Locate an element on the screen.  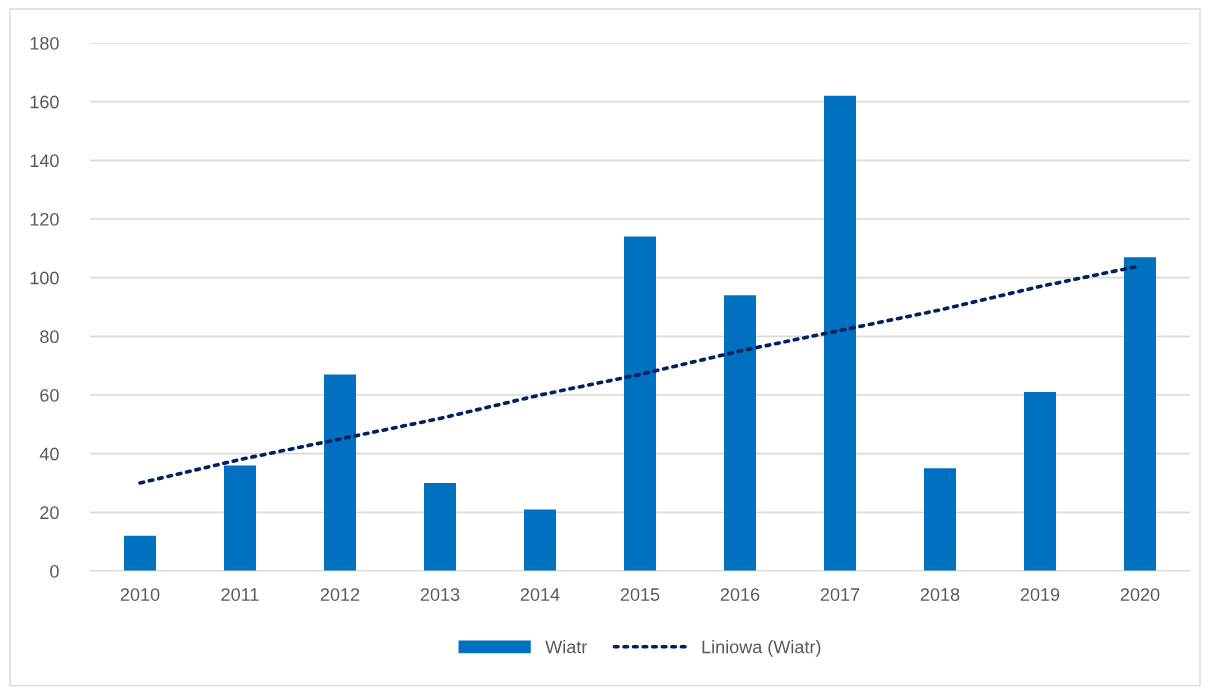
y-tick-label: 160 is located at coordinates (44, 102).